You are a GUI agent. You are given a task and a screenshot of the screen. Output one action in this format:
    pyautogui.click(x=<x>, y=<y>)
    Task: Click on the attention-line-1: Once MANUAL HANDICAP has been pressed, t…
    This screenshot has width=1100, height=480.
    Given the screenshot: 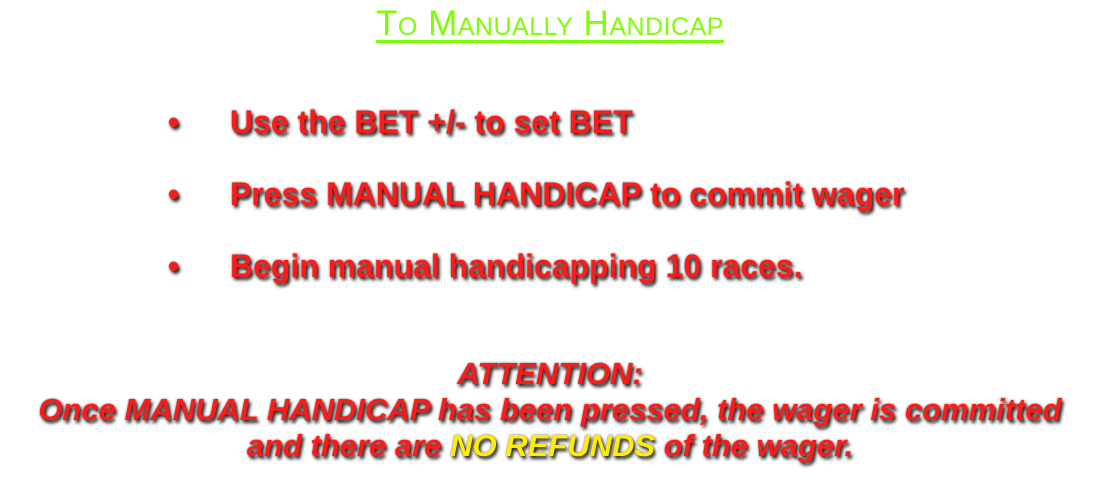 What is the action you would take?
    pyautogui.click(x=550, y=409)
    